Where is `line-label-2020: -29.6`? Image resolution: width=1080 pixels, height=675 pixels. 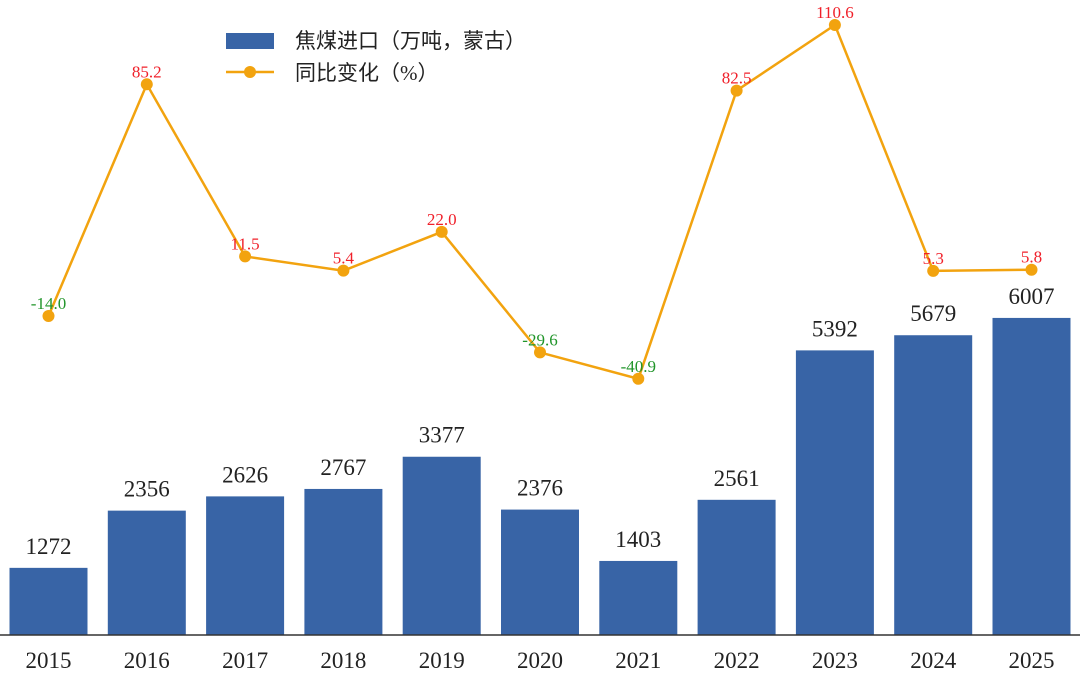
line-label-2020: -29.6 is located at coordinates (539, 339).